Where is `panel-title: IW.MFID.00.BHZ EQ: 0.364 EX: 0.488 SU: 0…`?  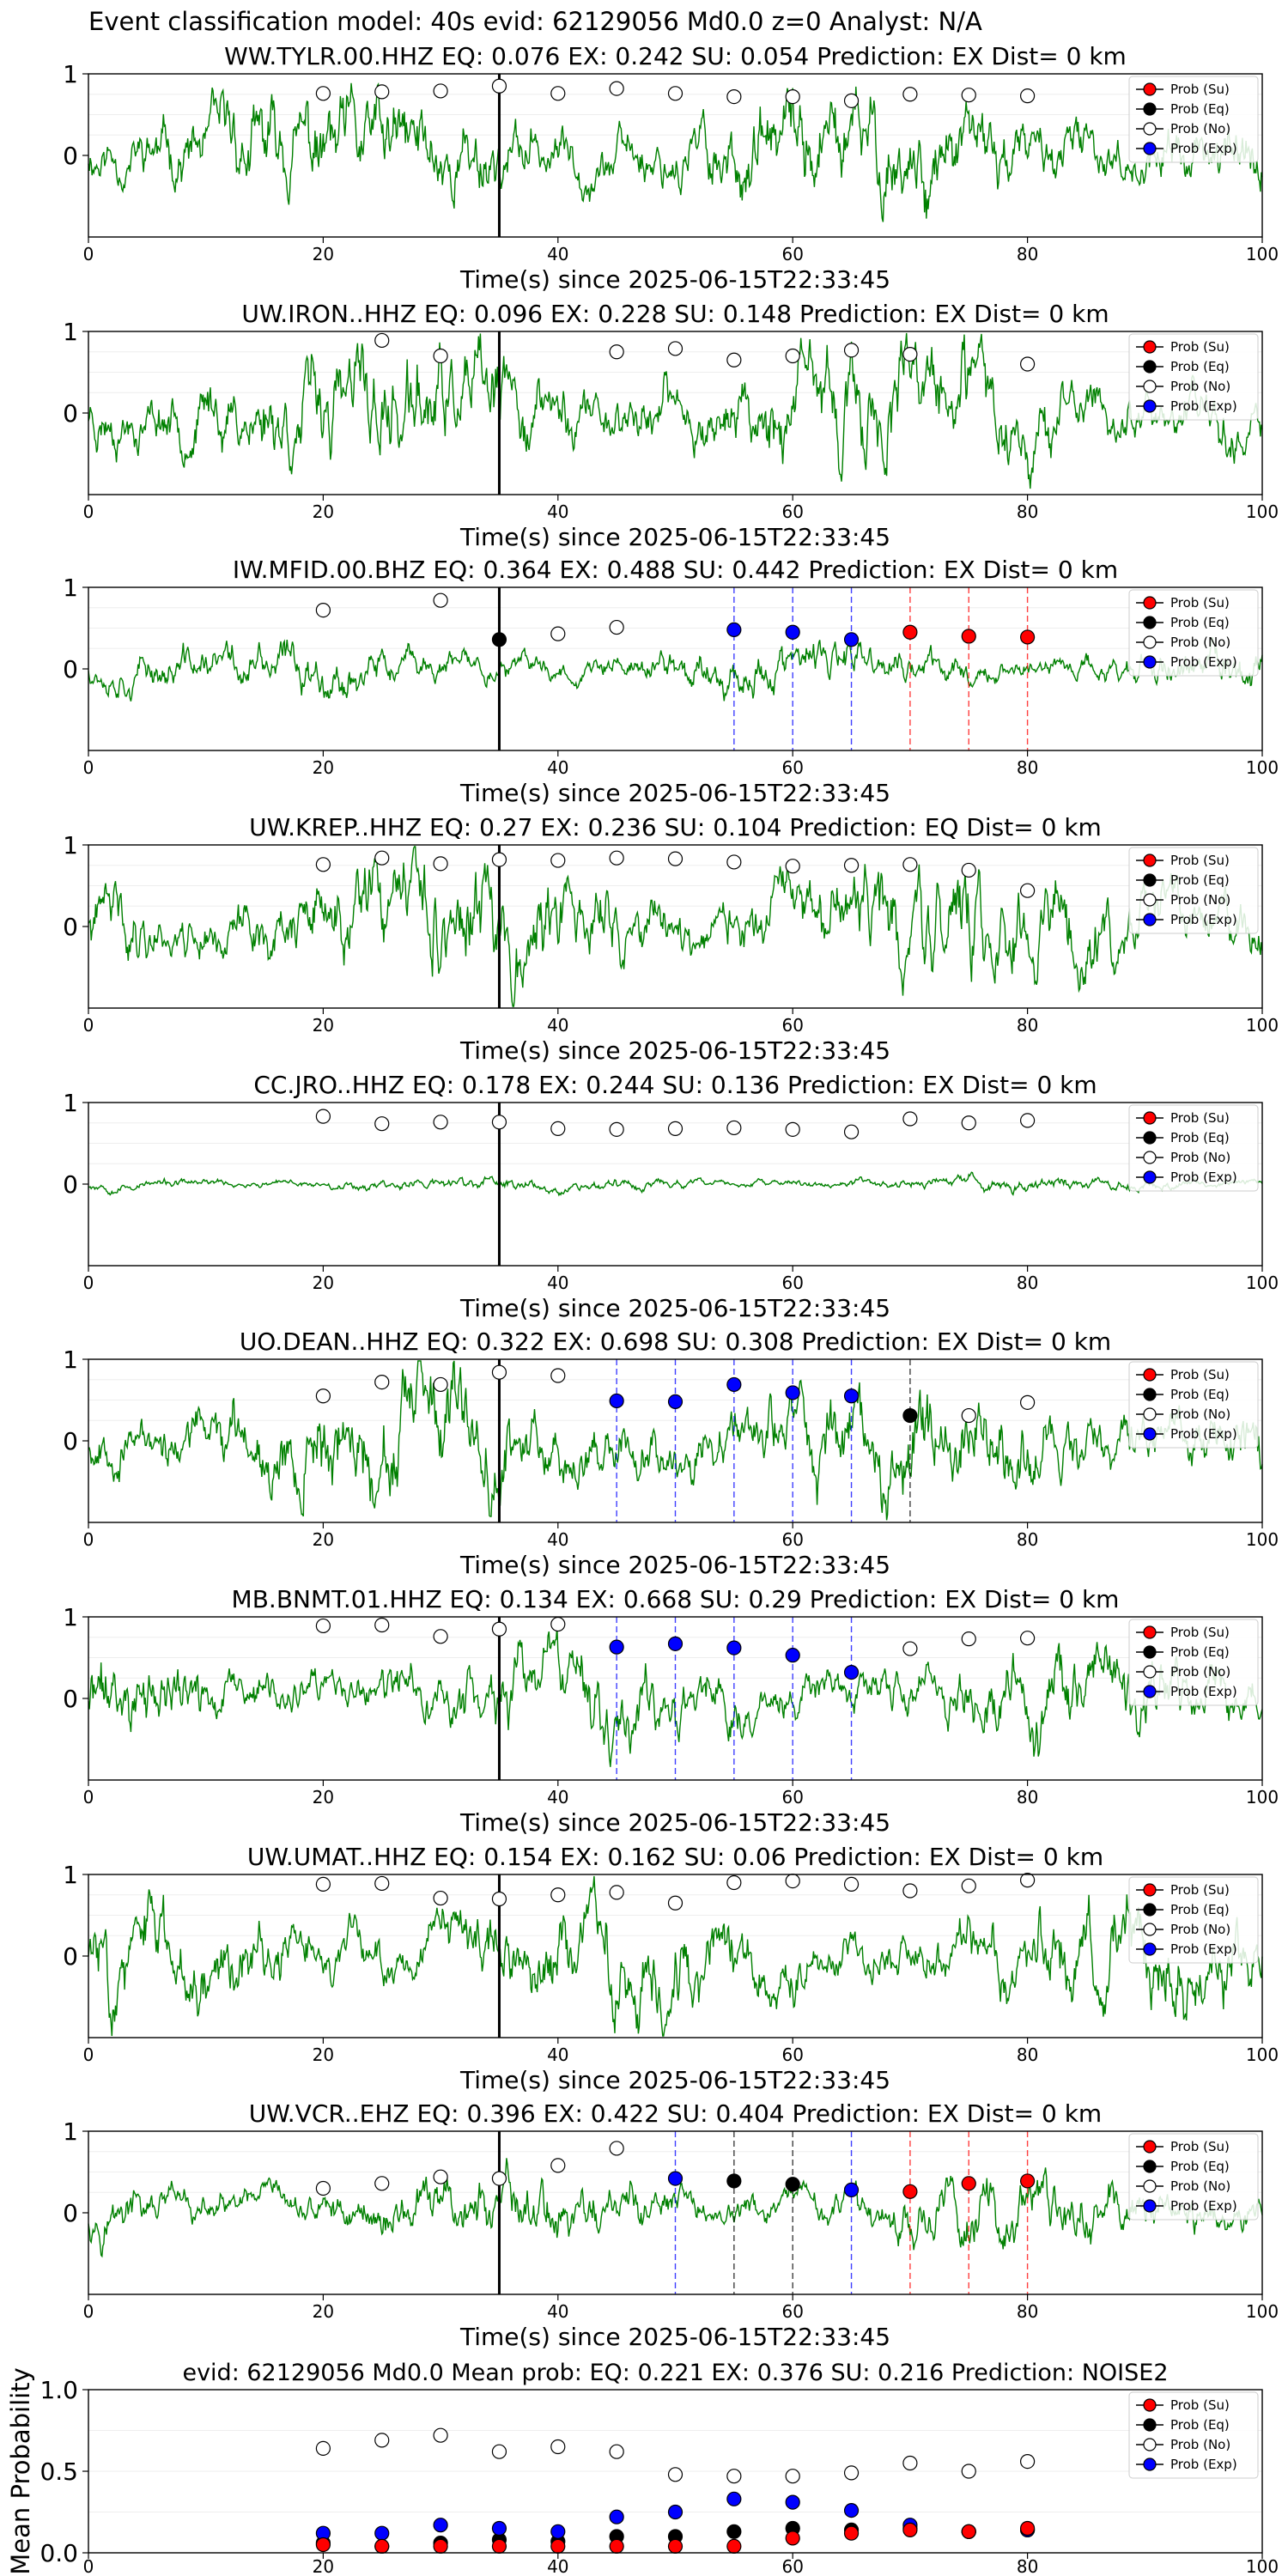
panel-title: IW.MFID.00.BHZ EQ: 0.364 EX: 0.488 SU: 0… is located at coordinates (675, 570).